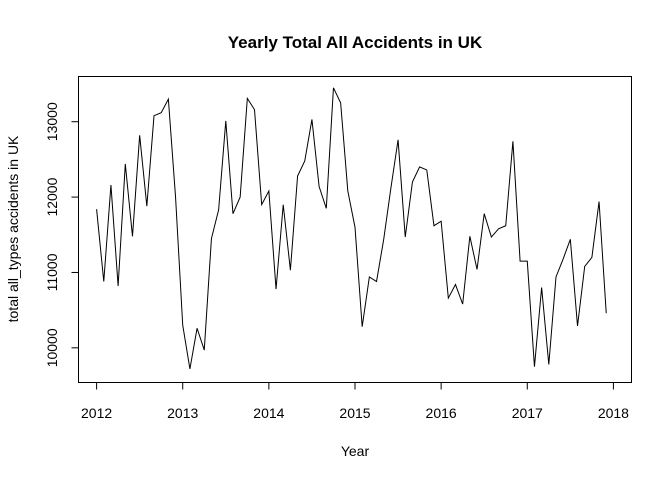  What do you see at coordinates (354, 413) in the screenshot?
I see `x-tick-label: 2015` at bounding box center [354, 413].